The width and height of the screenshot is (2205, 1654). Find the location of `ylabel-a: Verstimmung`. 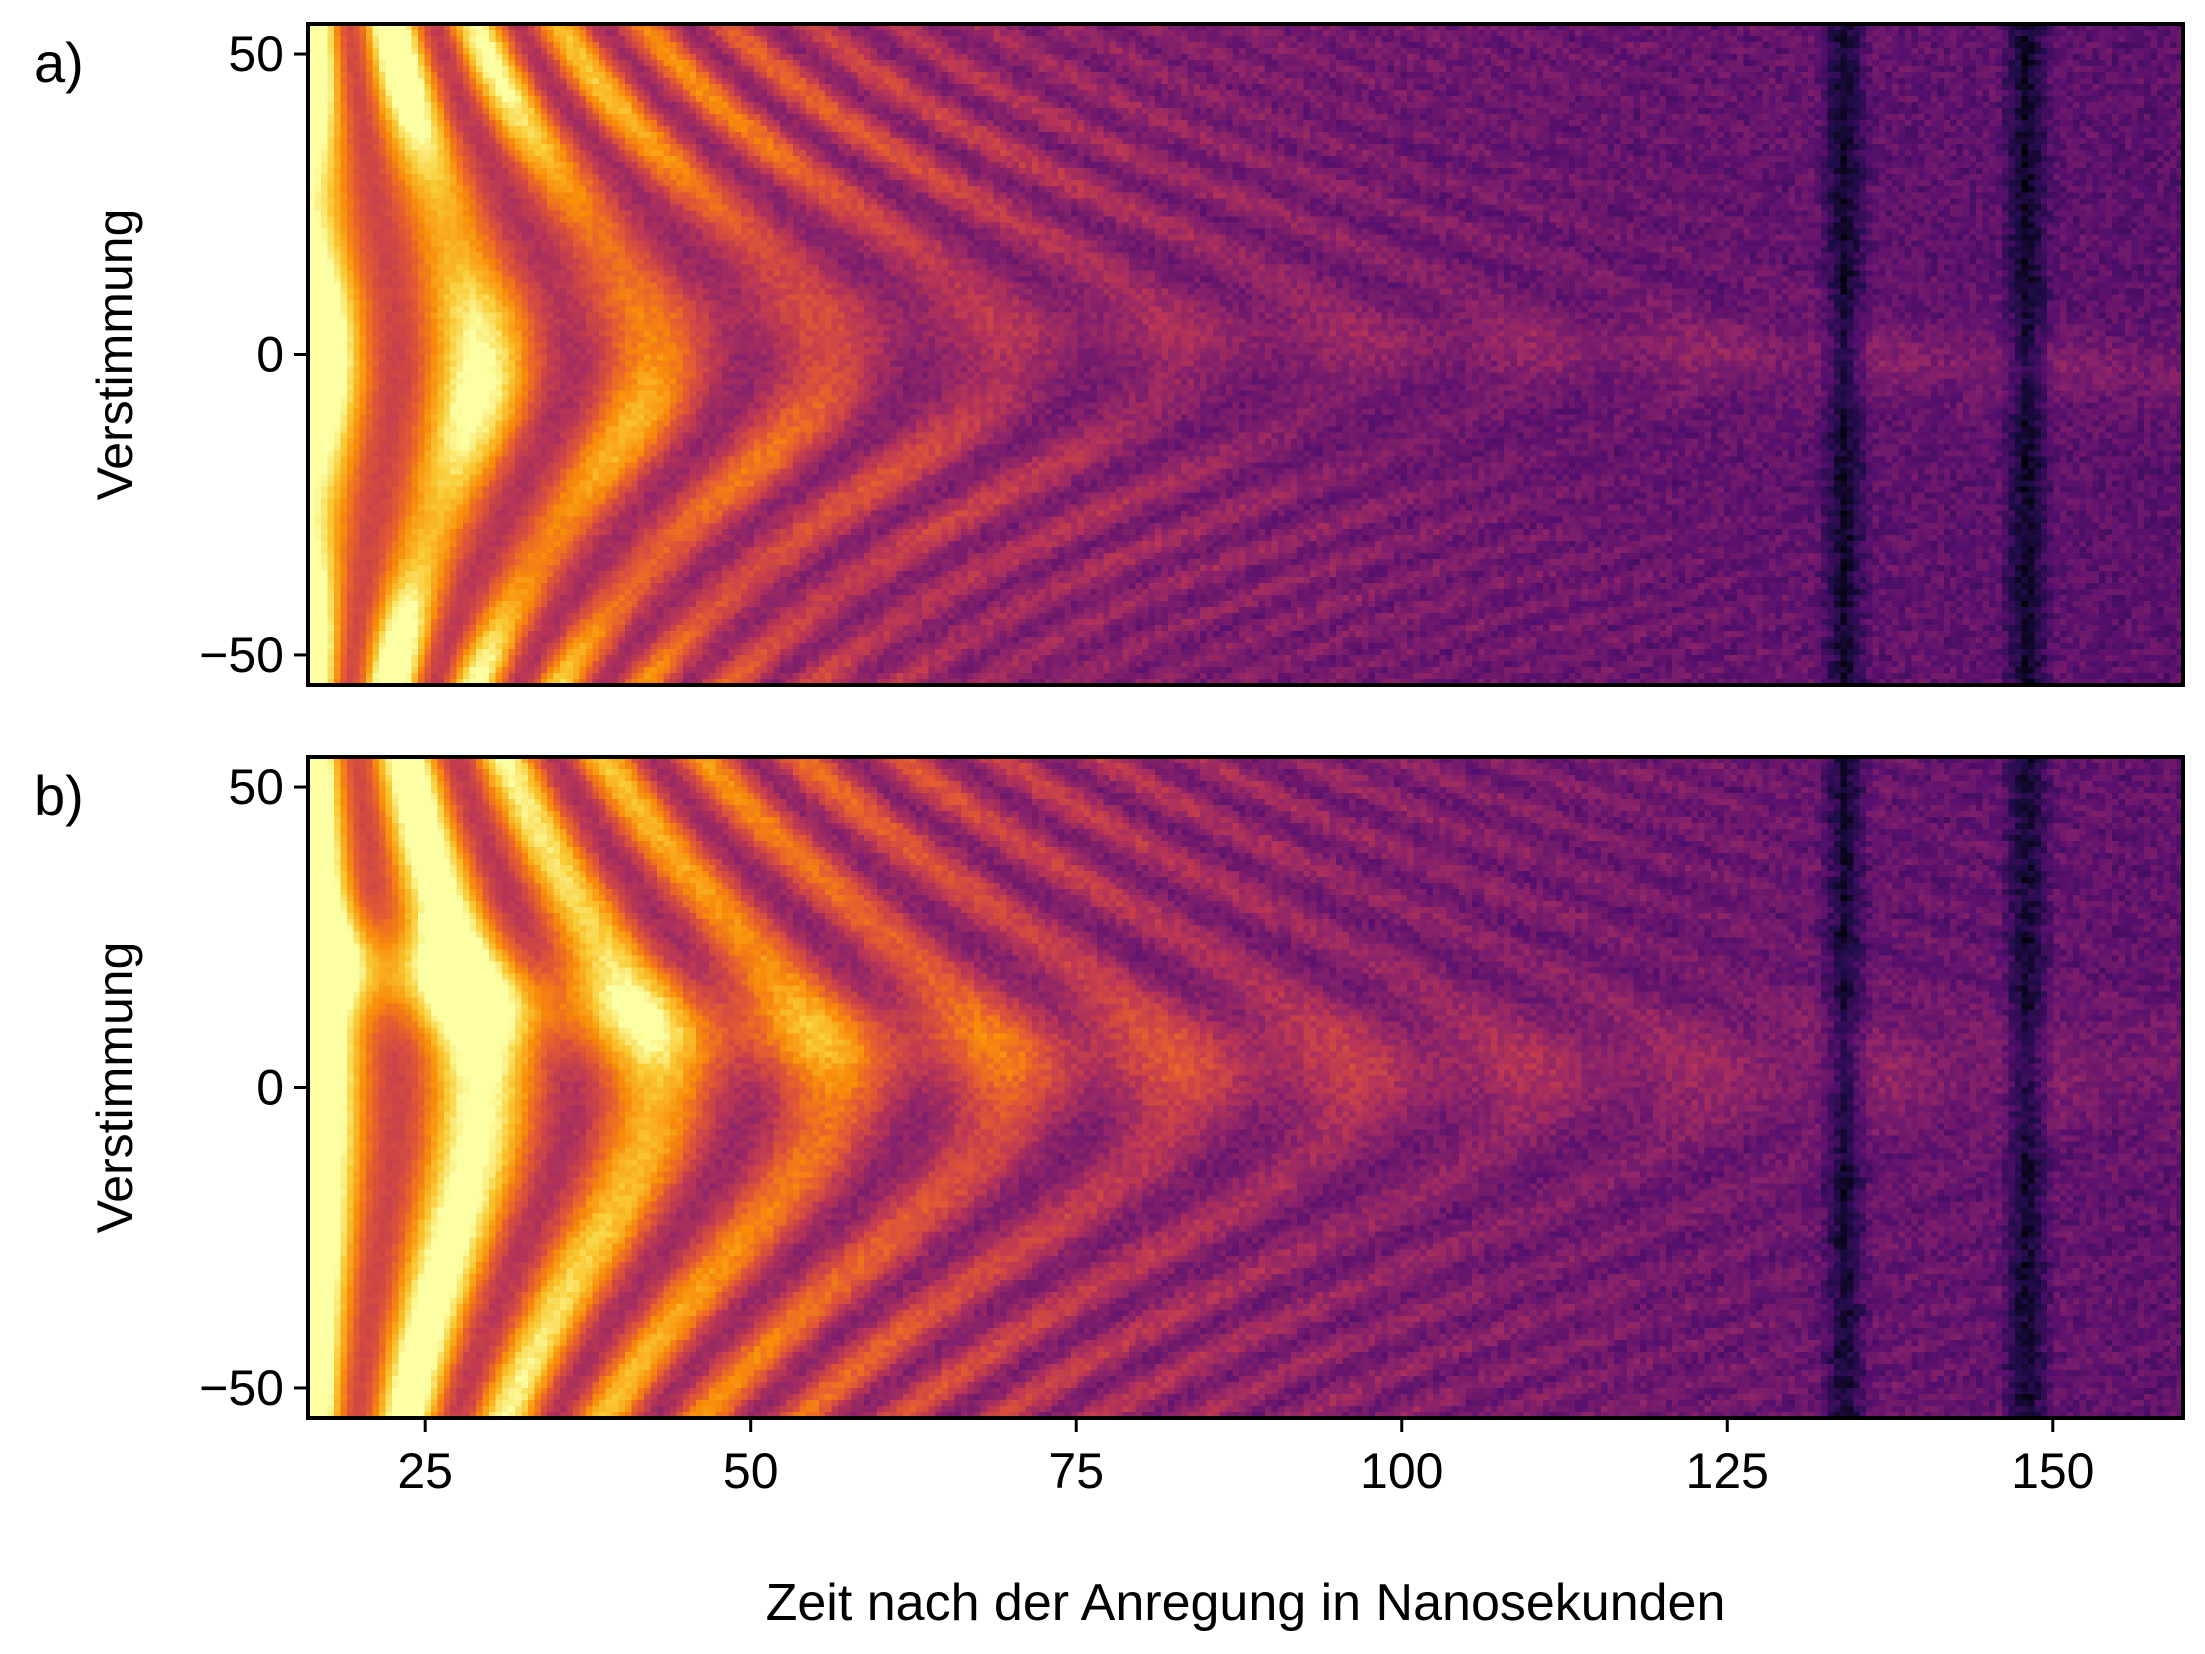

ylabel-a: Verstimmung is located at coordinates (115, 355).